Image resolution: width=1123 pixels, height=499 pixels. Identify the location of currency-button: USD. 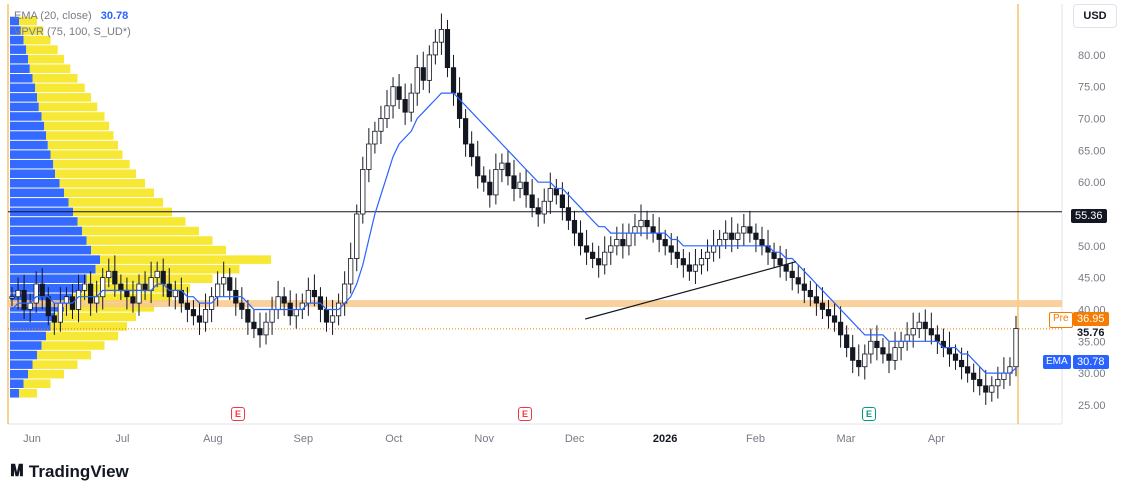
(1095, 16).